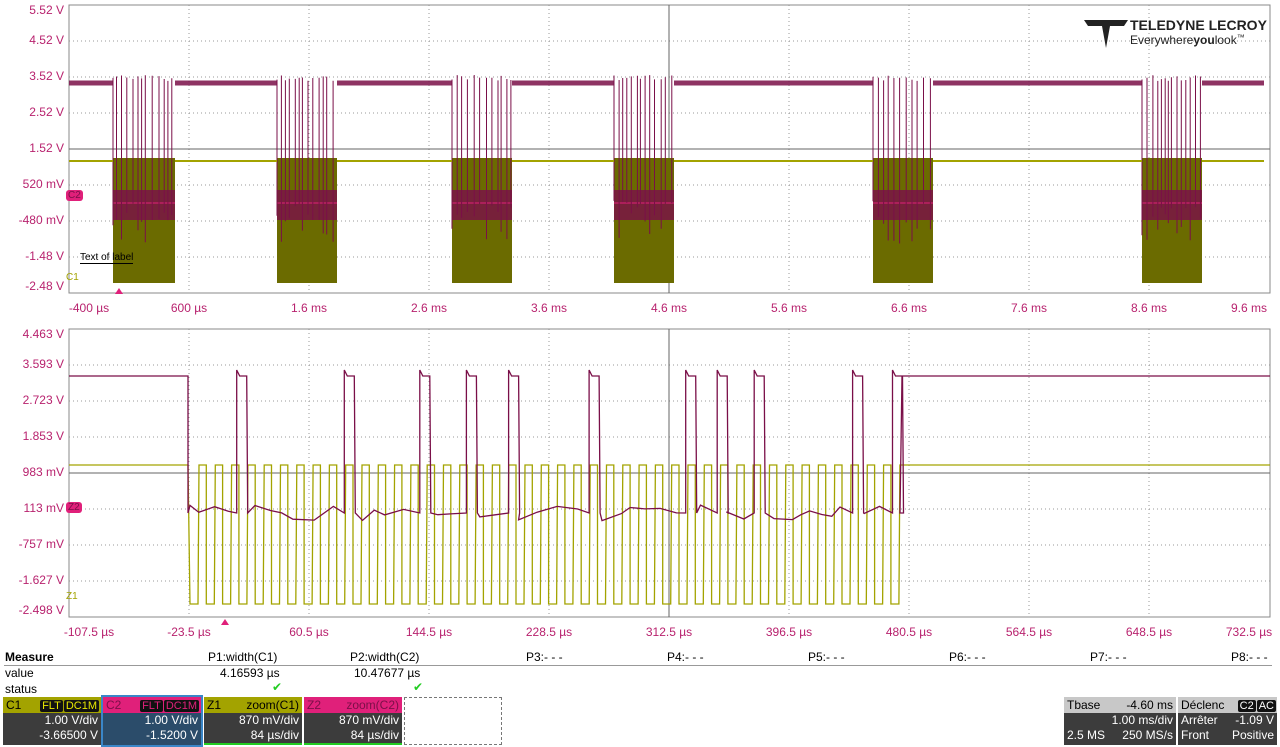 The height and width of the screenshot is (747, 1280). Describe the element at coordinates (826, 657) in the screenshot. I see `param-p5: P5:- - -` at that location.